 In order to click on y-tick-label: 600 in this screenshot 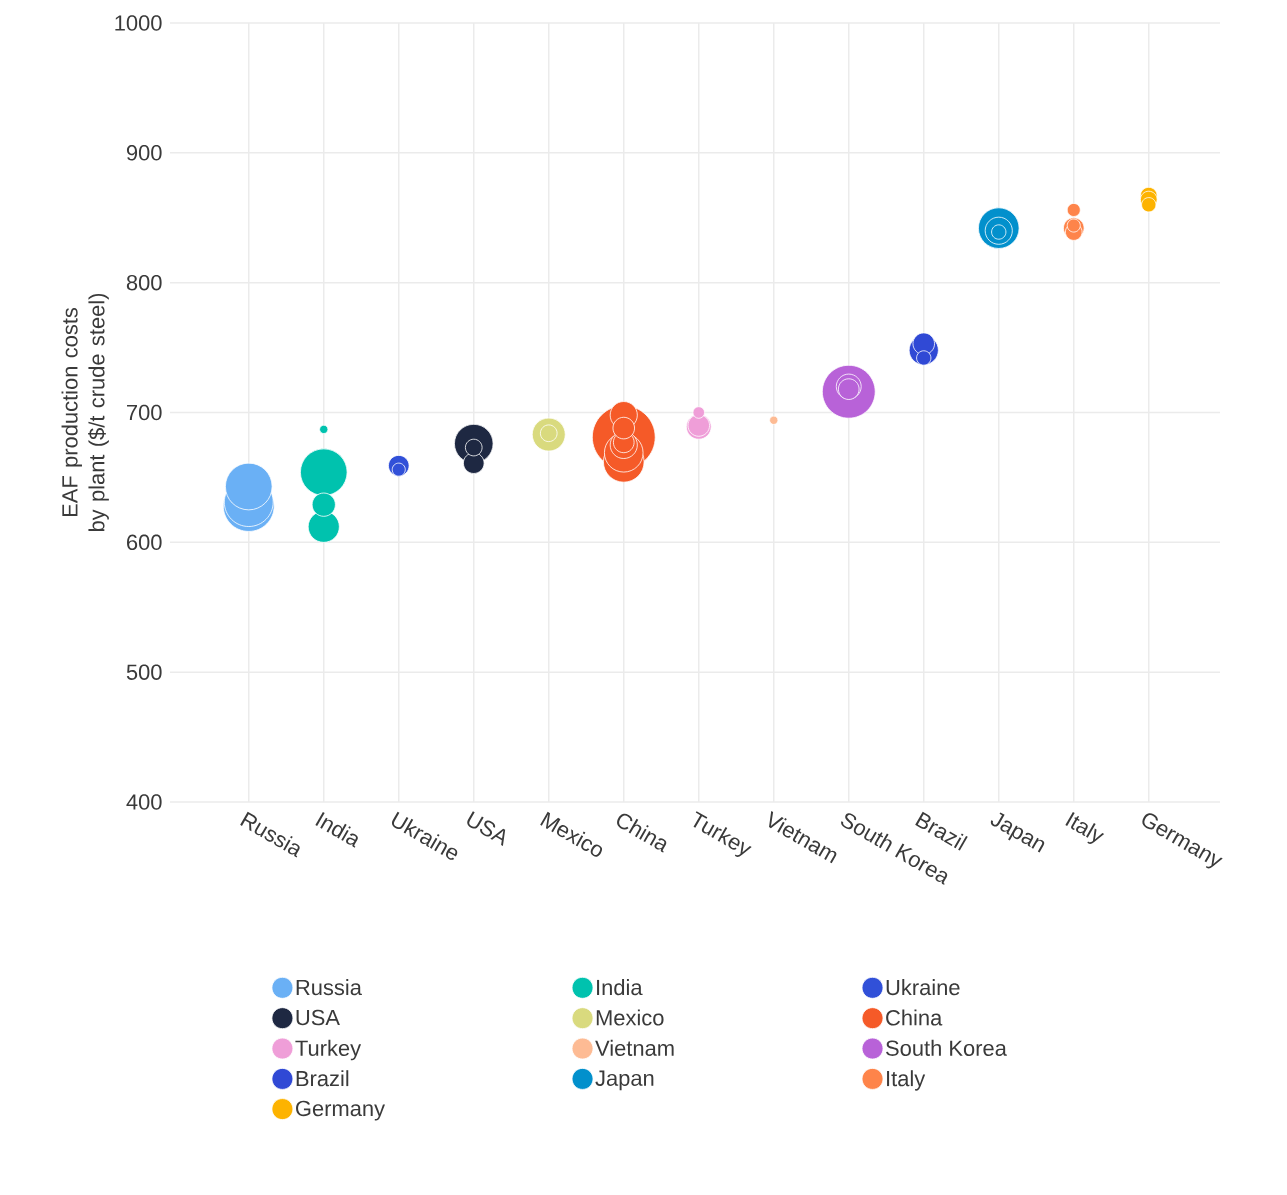, I will do `click(144, 542)`.